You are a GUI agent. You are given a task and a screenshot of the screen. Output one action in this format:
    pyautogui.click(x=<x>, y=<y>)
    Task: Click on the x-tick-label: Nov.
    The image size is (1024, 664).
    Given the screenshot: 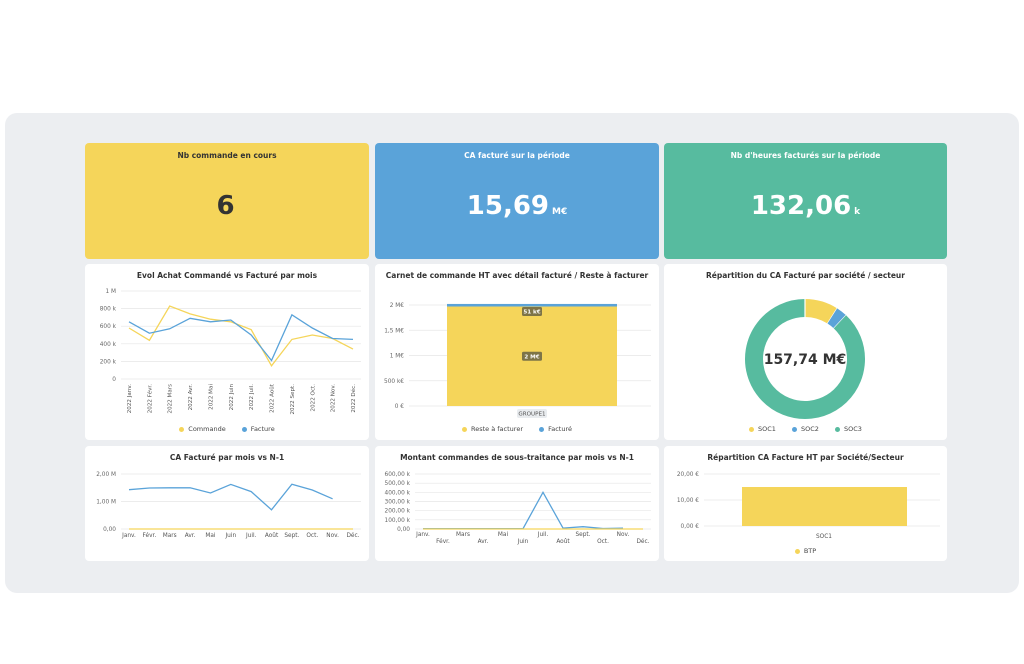 What is the action you would take?
    pyautogui.click(x=623, y=535)
    